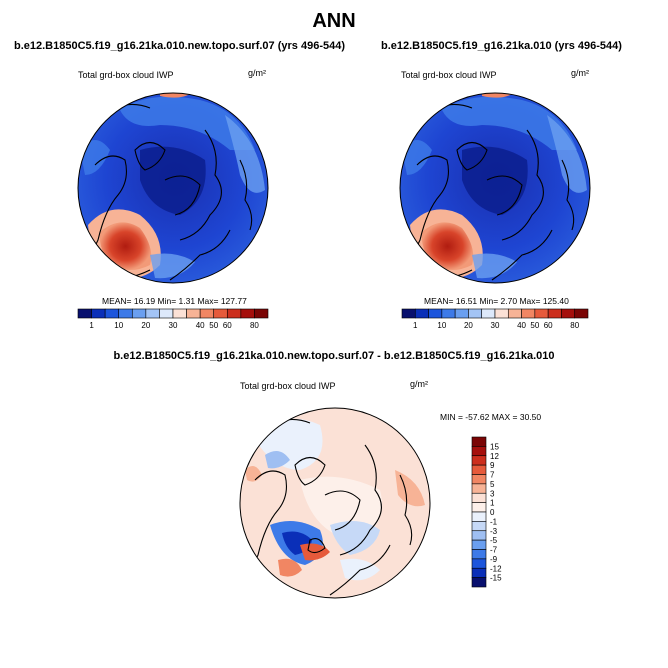  What do you see at coordinates (415, 325) in the screenshot?
I see `right-colorbar-tick-label: 1` at bounding box center [415, 325].